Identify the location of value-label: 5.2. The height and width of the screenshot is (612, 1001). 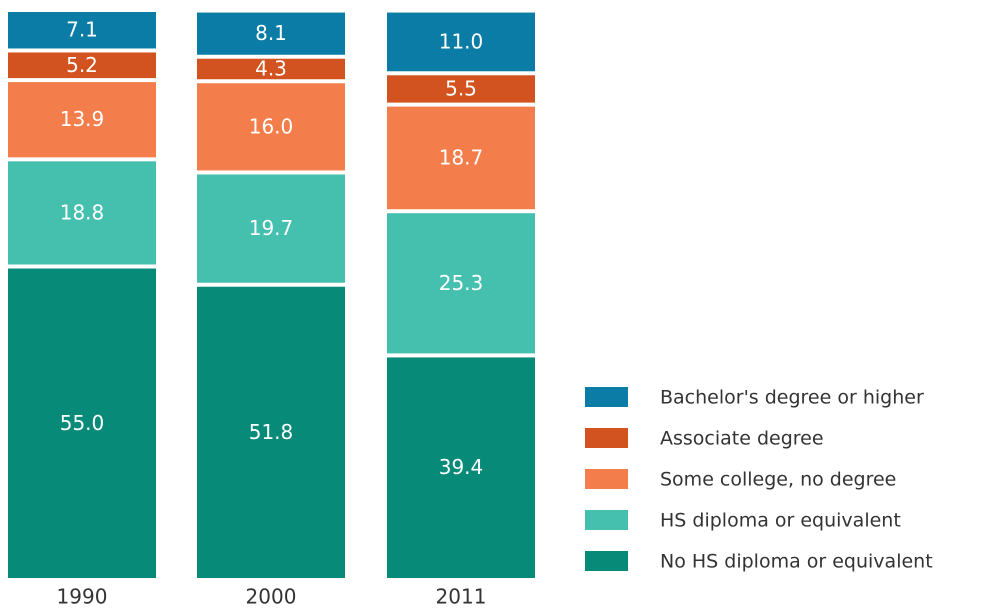
(82, 65).